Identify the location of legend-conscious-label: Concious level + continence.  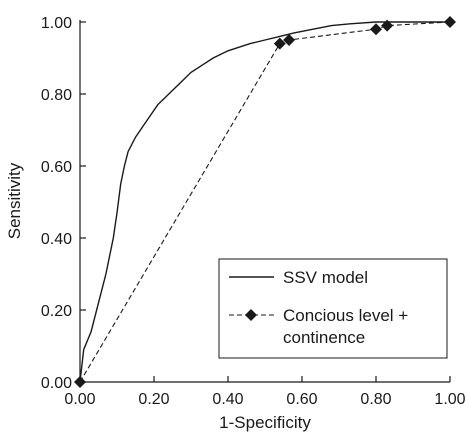
(348, 326).